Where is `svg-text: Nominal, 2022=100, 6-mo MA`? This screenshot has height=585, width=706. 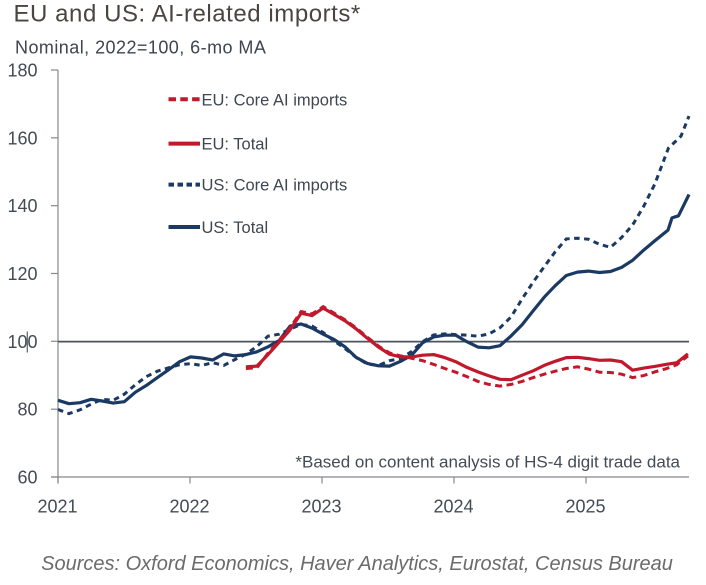
svg-text: Nominal, 2022=100, 6-mo MA is located at coordinates (140, 48).